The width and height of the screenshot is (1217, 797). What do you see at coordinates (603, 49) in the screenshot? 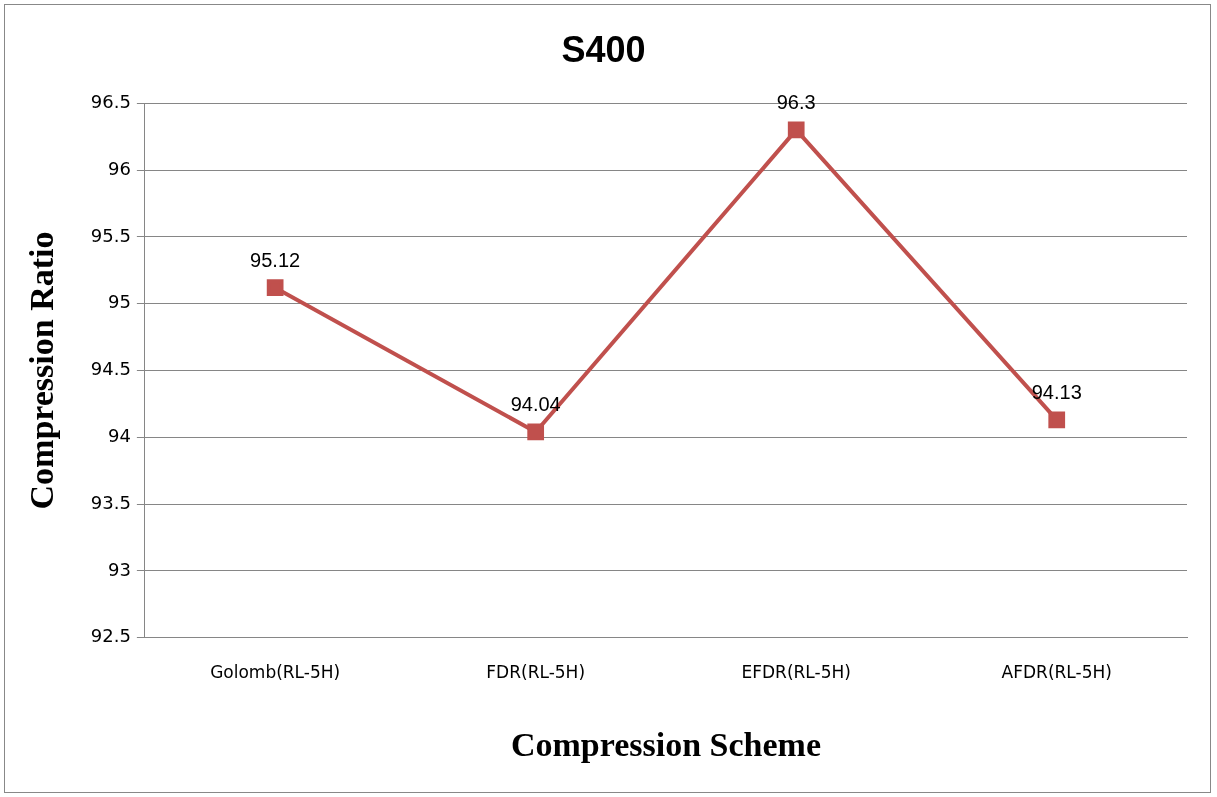
I see `chart-title: S400` at bounding box center [603, 49].